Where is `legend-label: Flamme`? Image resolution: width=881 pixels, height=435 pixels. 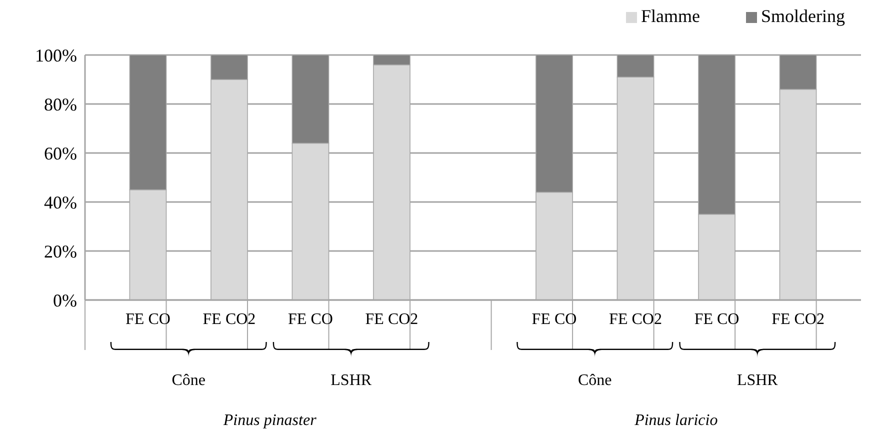
legend-label: Flamme is located at coordinates (670, 16).